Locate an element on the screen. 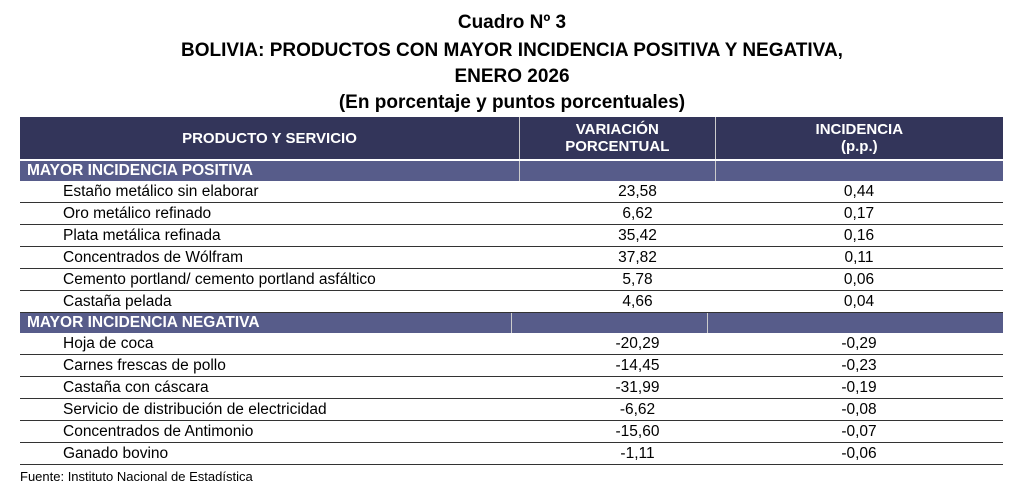  header-product: PRODUCTO Y SERVICIO is located at coordinates (269, 138).